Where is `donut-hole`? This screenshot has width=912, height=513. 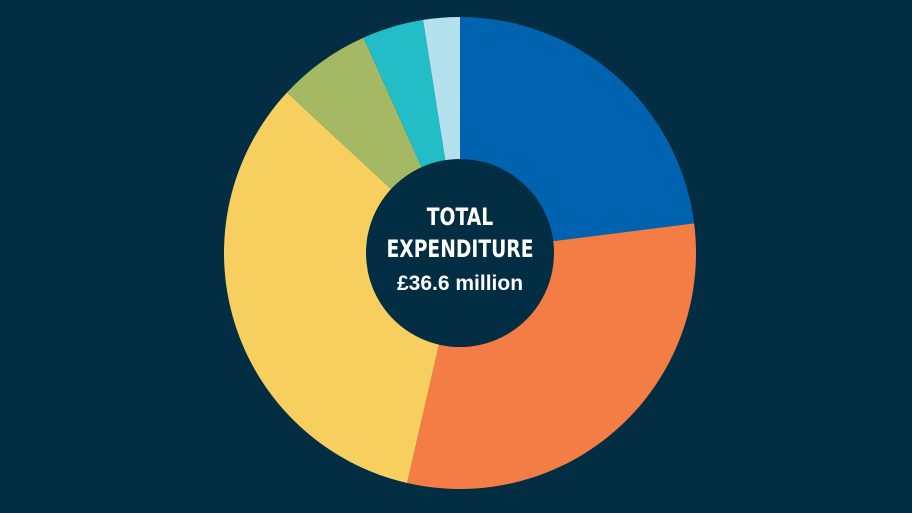
donut-hole is located at coordinates (460, 253).